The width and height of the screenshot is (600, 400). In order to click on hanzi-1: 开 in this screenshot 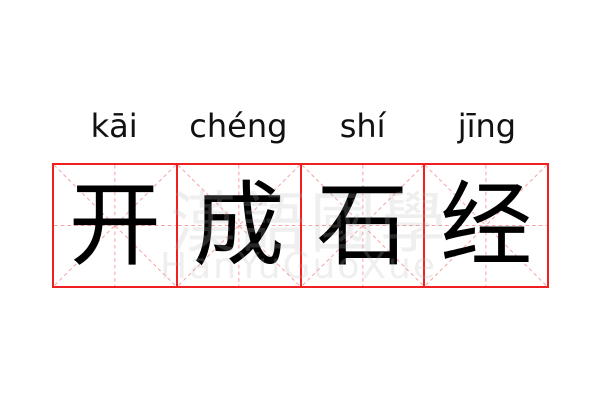, I will do `click(114, 225)`.